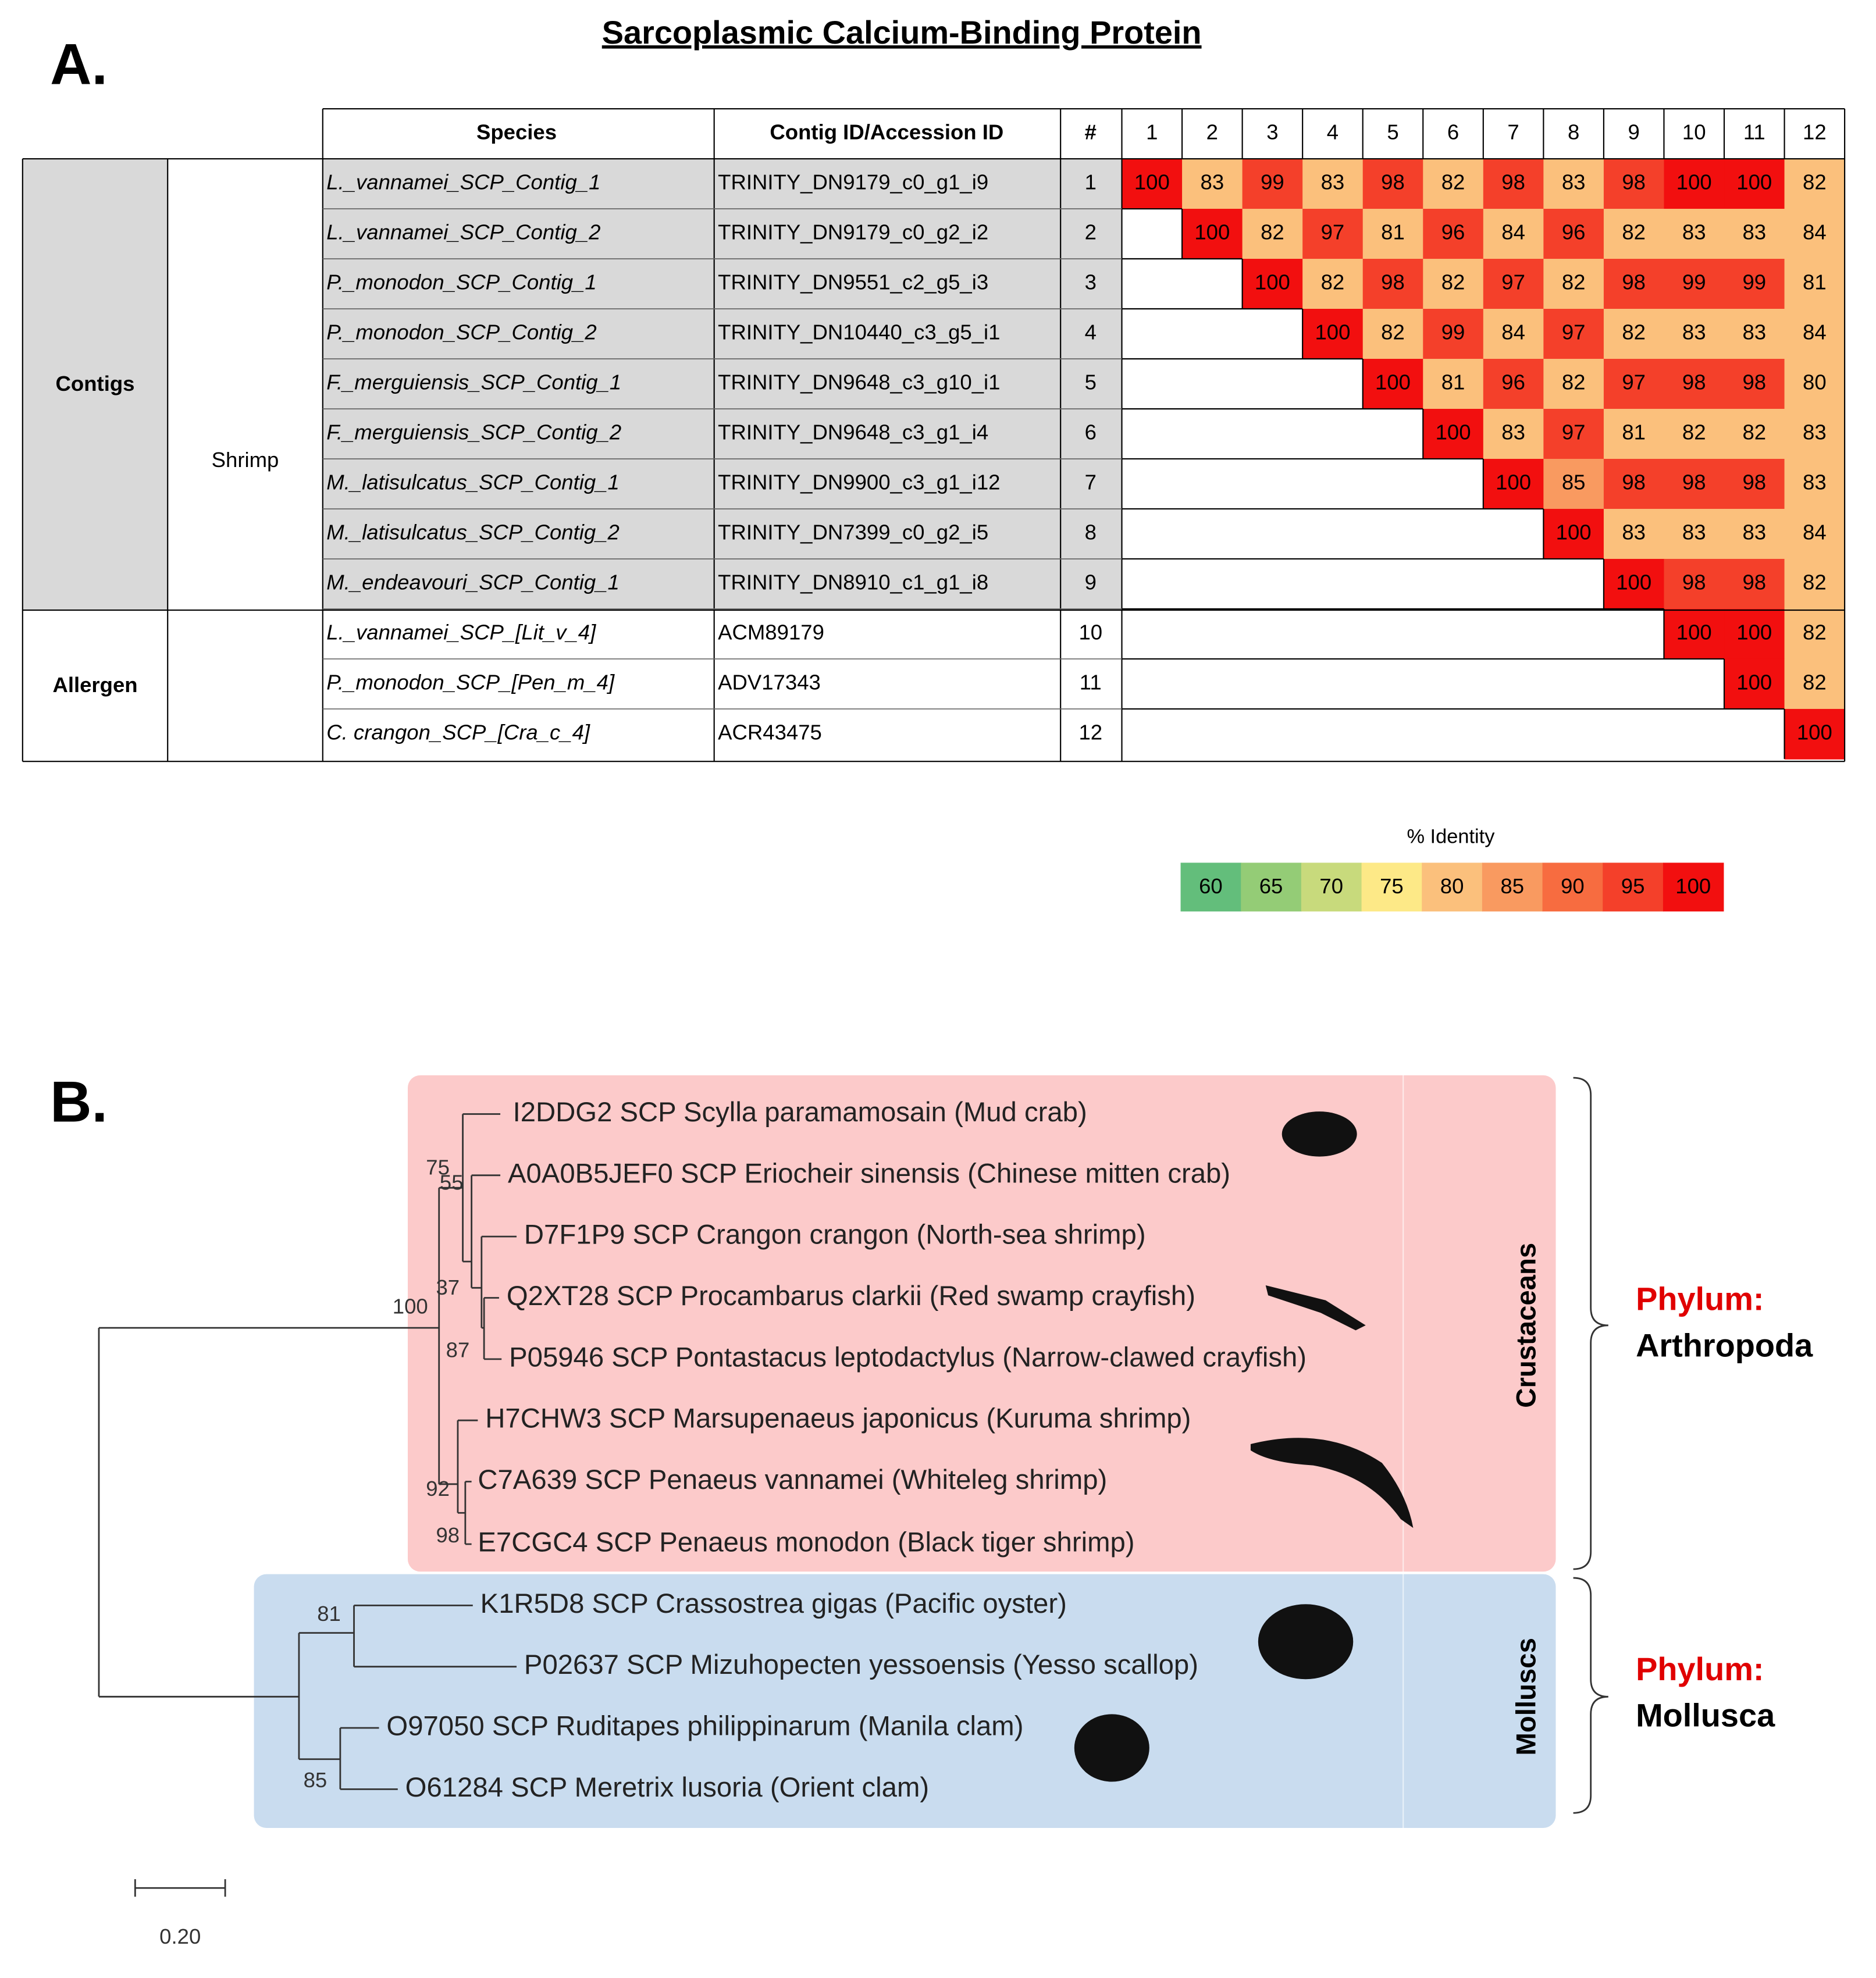  Describe the element at coordinates (1392, 132) in the screenshot. I see `column-header: 5` at that location.